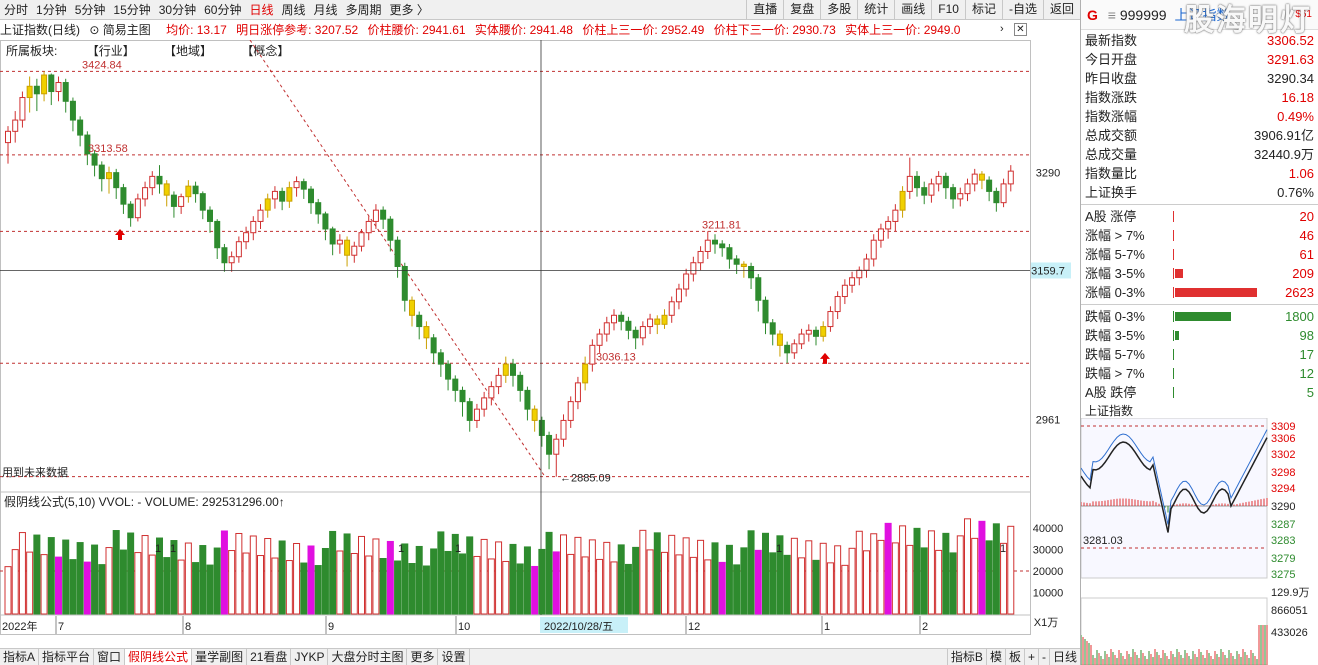 This screenshot has height=665, width=1318. Describe the element at coordinates (90, 10) in the screenshot. I see `period-tab-2: 5分钟` at that location.